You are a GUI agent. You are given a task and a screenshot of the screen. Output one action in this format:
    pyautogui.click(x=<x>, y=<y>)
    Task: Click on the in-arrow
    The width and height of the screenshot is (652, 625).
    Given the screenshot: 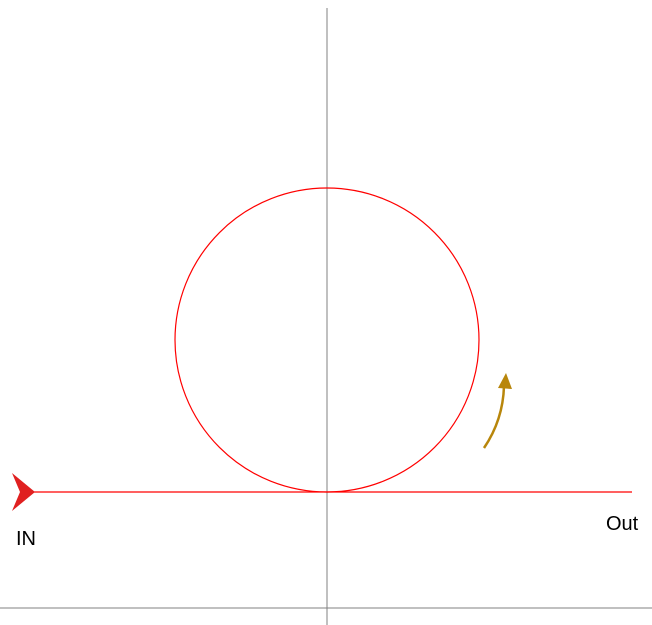 What is the action you would take?
    pyautogui.click(x=23, y=492)
    